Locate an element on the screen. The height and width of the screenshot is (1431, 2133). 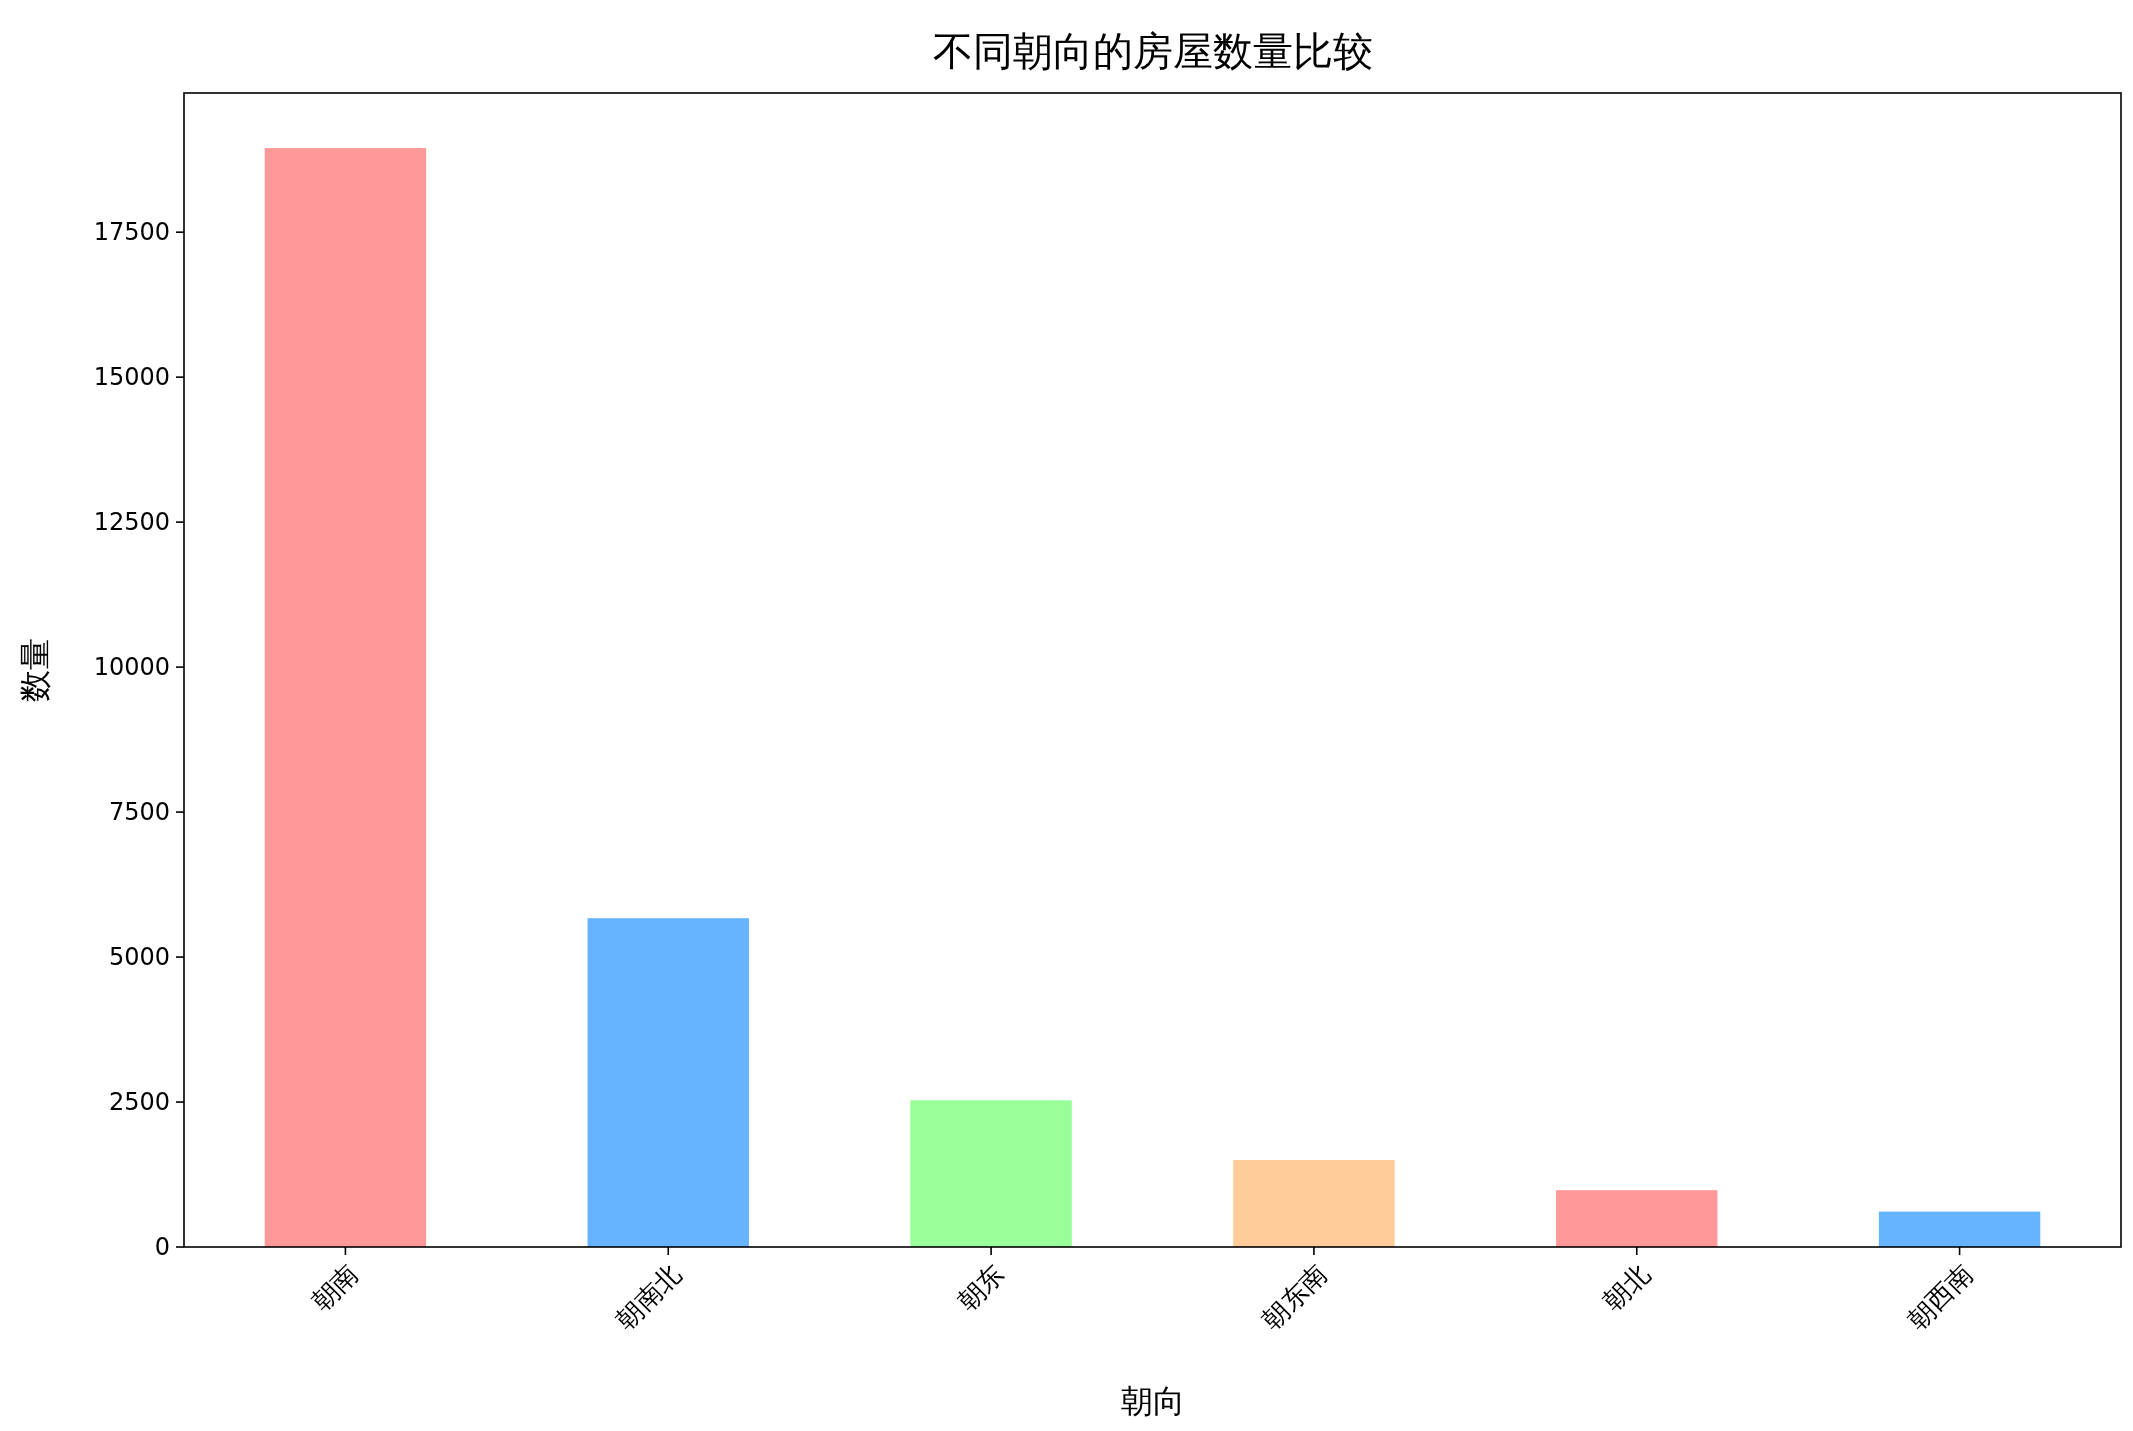
y-tick-label: 7500 is located at coordinates (139, 812).